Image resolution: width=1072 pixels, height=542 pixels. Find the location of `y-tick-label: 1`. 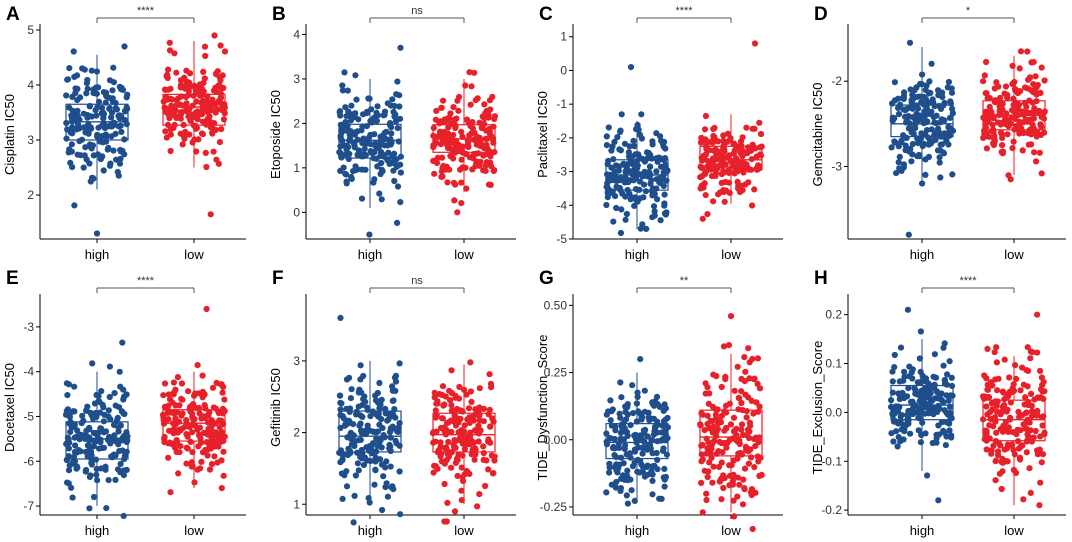

y-tick-label: 1 is located at coordinates (563, 37).